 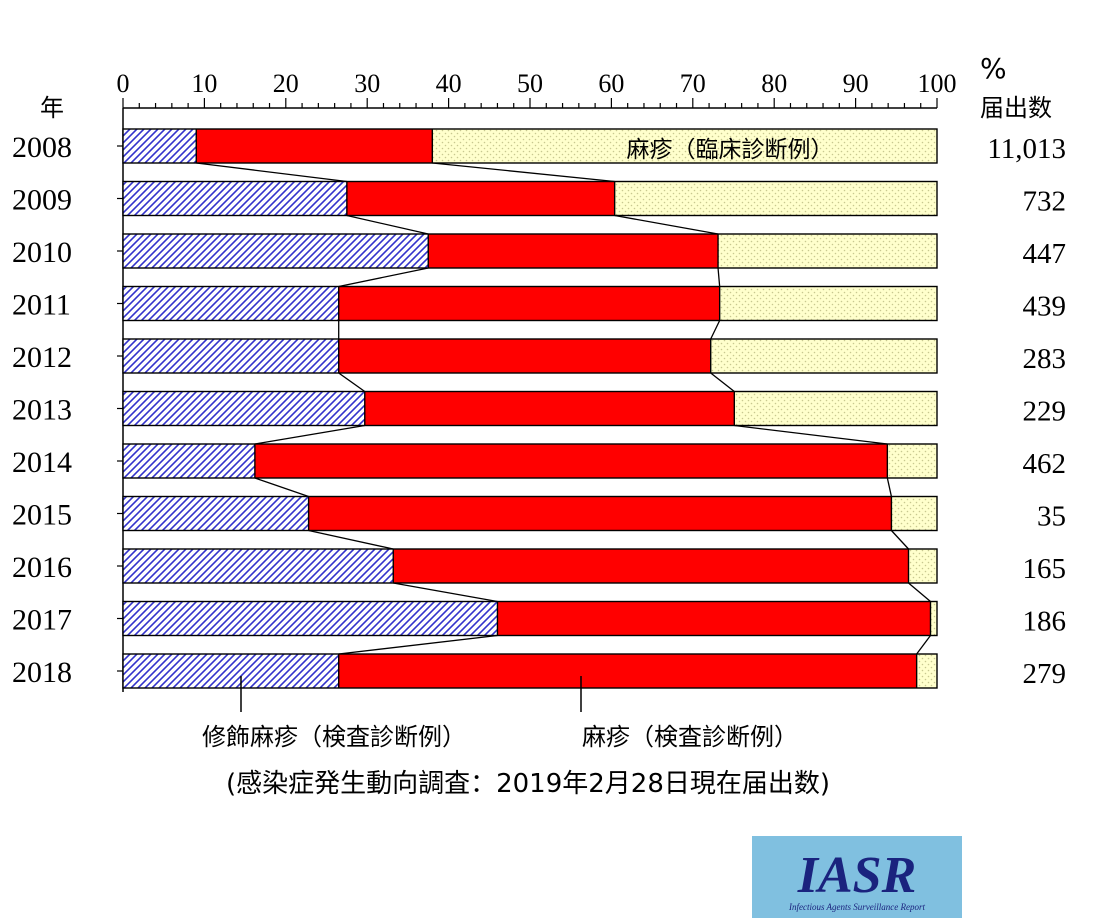 I want to click on year-label: 2017, so click(x=42, y=620).